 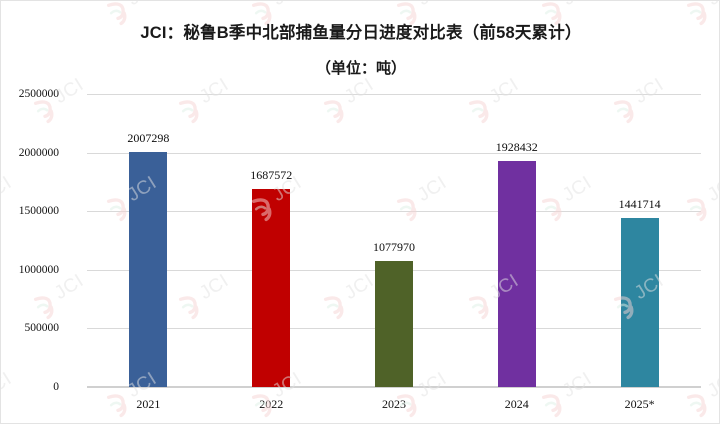 I want to click on bar-value-label: 1441714, so click(x=639, y=204).